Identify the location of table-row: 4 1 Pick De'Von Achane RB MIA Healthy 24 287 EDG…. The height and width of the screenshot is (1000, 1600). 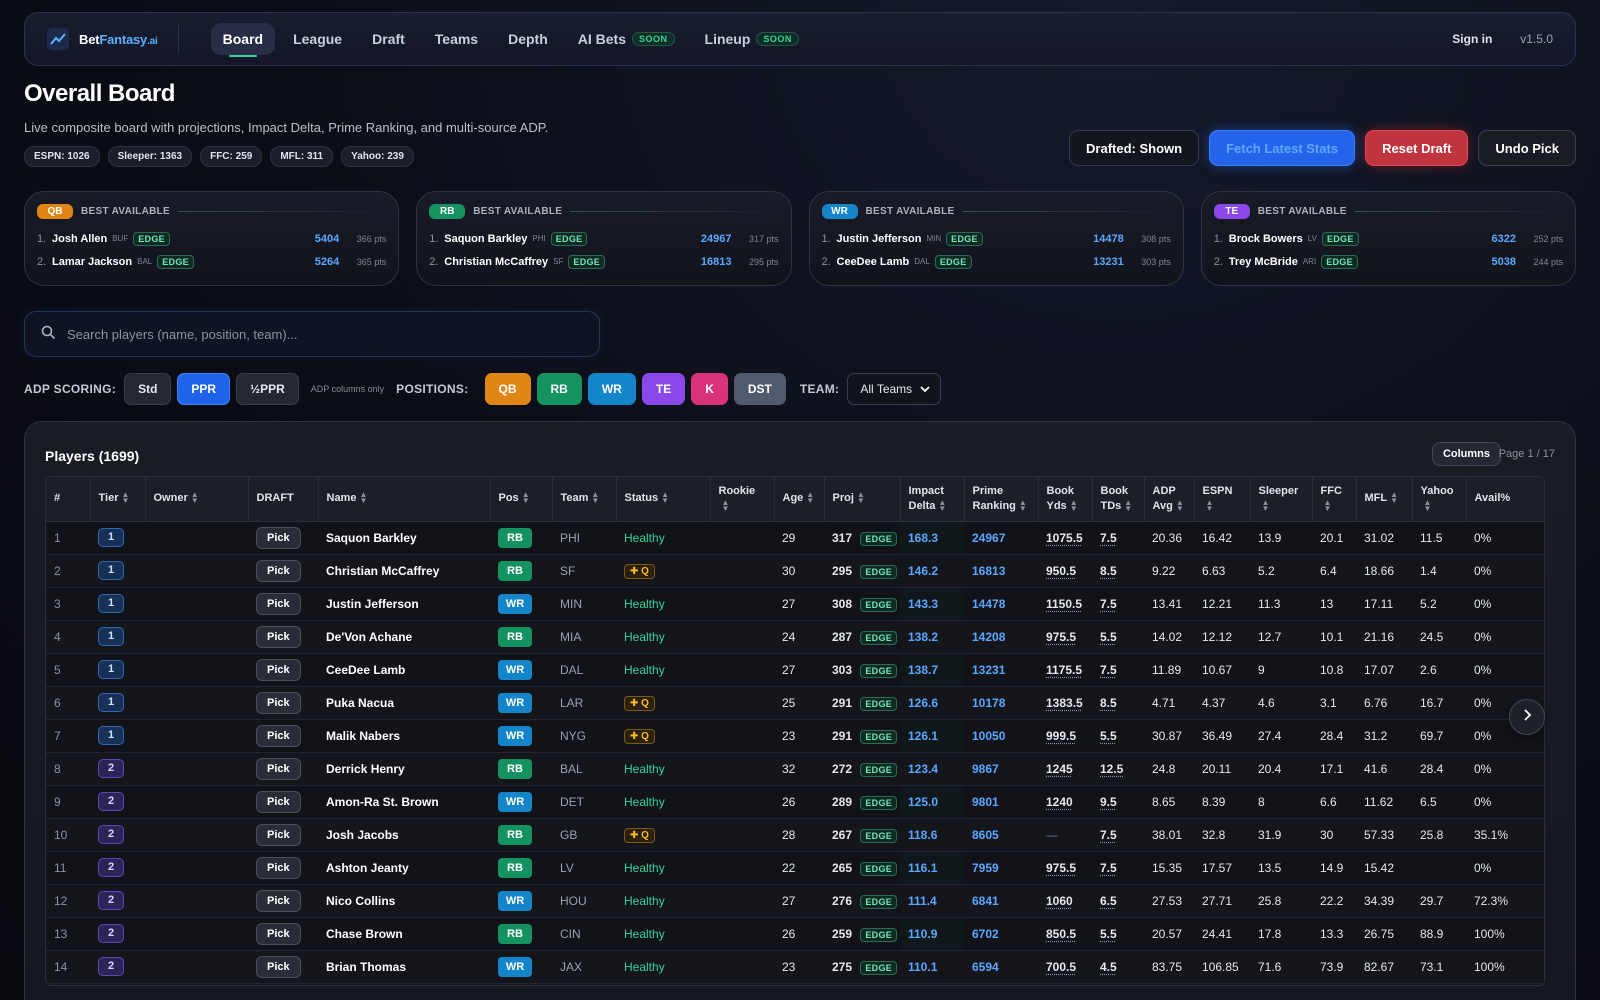
(795, 637).